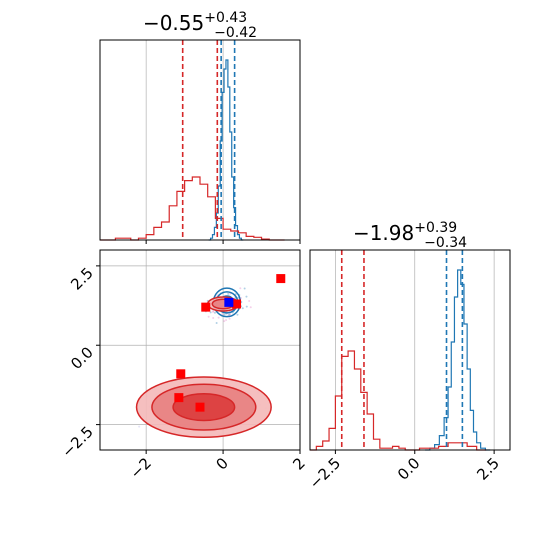  What do you see at coordinates (82, 279) in the screenshot?
I see `y-tick-label: 2.5` at bounding box center [82, 279].